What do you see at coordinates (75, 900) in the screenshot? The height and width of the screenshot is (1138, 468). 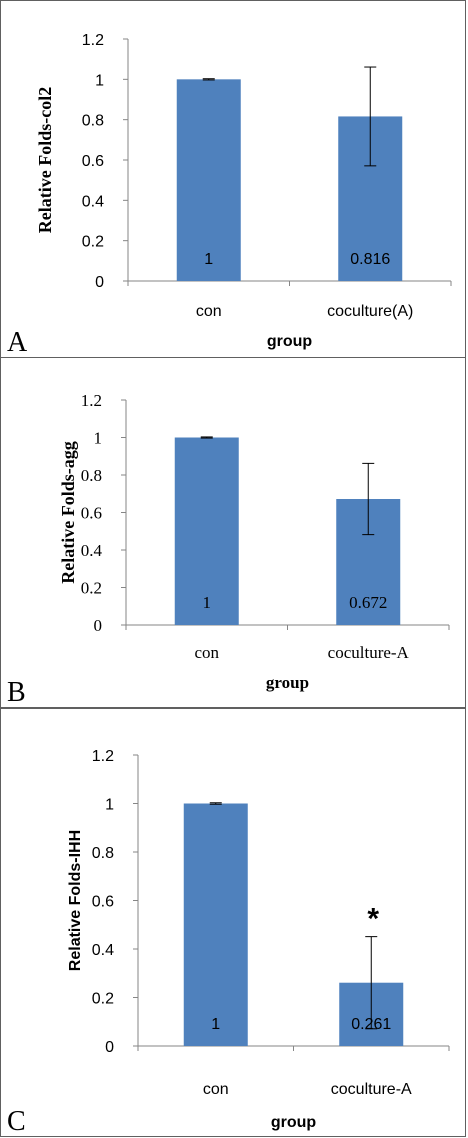 I see `y-axis-title: Relative Folds-IHH` at bounding box center [75, 900].